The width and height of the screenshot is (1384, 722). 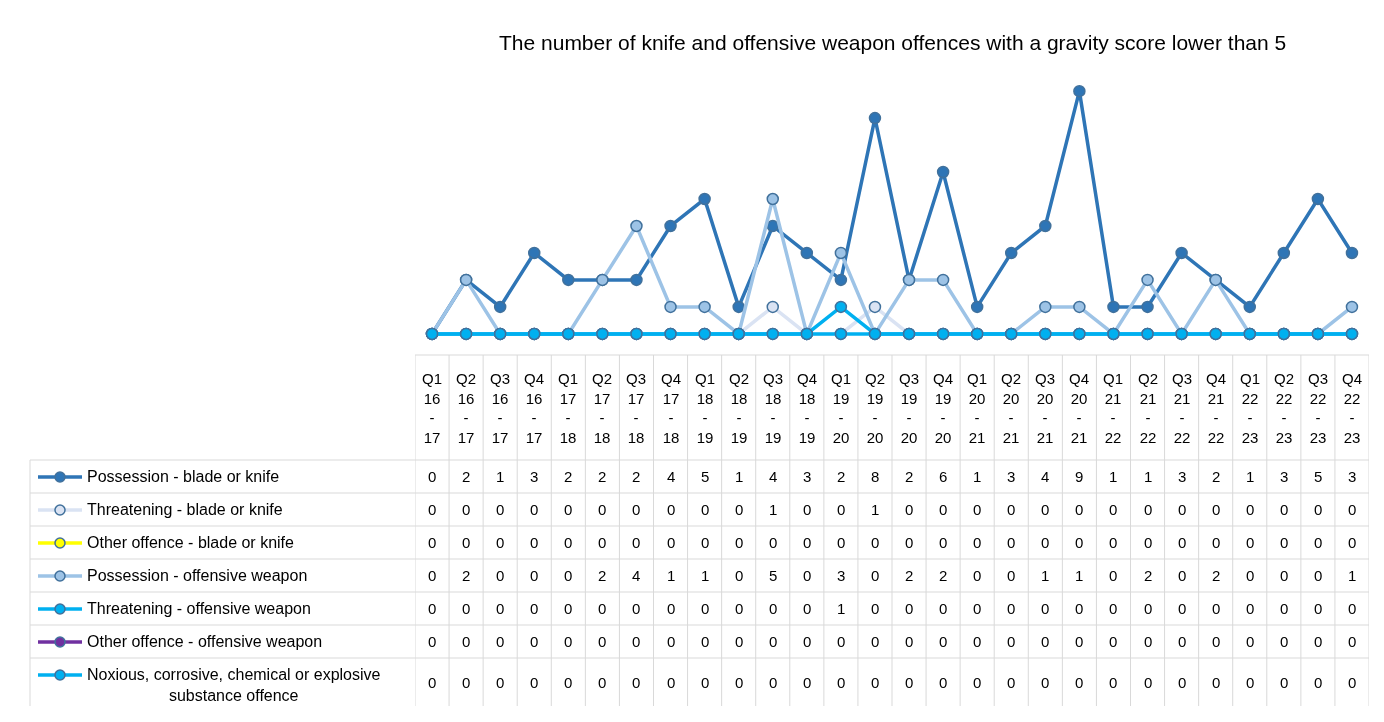 I want to click on legend-label: Threatening - offensive weapon, so click(x=199, y=608).